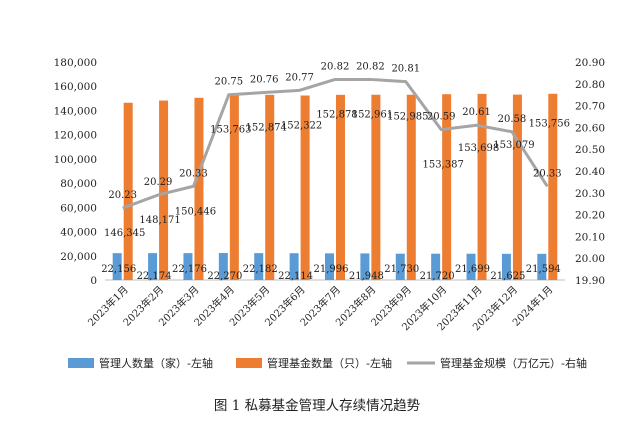 This screenshot has height=422, width=635. I want to click on label-managers: 21,996, so click(331, 269).